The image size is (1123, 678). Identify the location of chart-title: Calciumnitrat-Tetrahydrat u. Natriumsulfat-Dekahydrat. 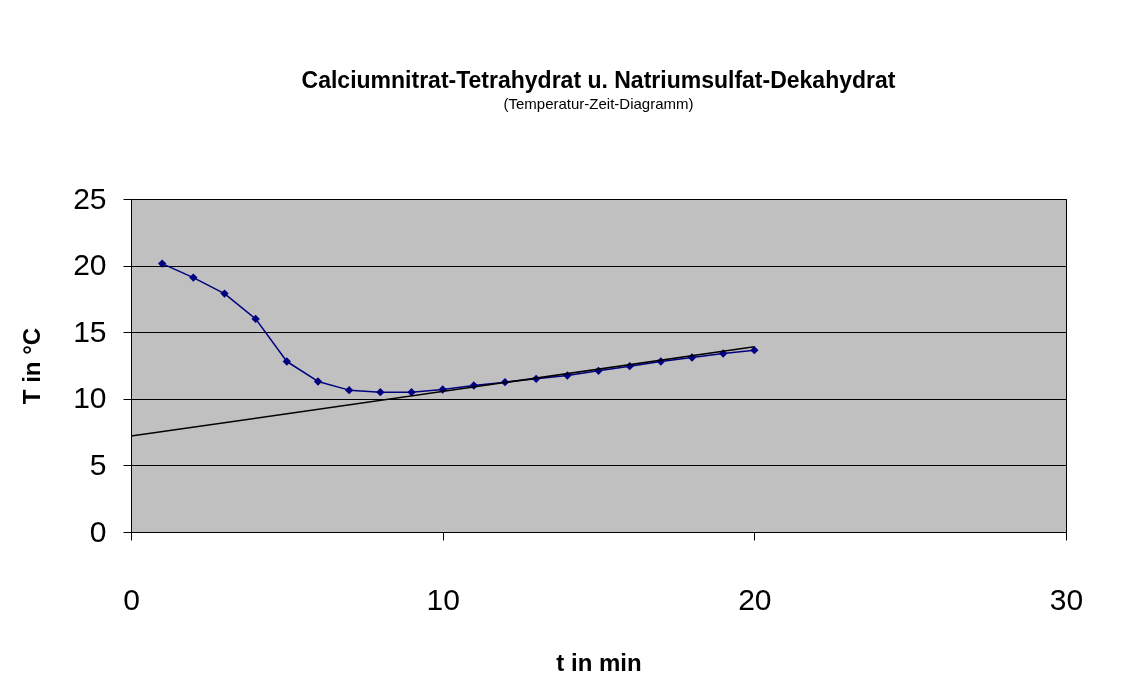
(598, 80).